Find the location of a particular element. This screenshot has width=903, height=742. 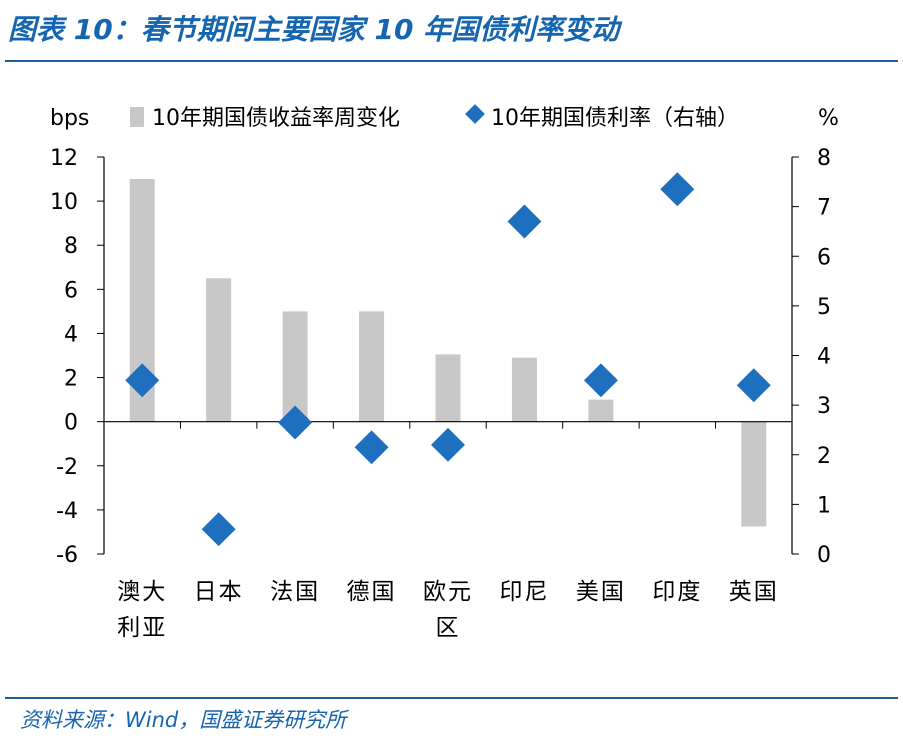

right-tick-label: 8 is located at coordinates (824, 158).